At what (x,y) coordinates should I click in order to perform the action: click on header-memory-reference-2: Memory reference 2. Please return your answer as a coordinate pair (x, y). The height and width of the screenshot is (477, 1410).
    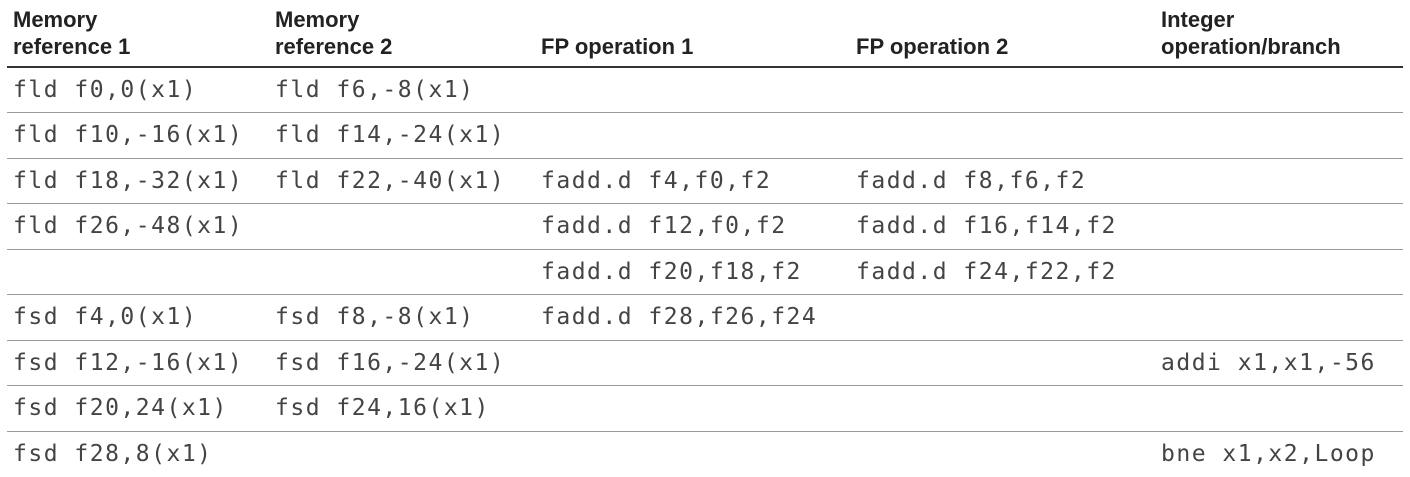
    Looking at the image, I should click on (402, 34).